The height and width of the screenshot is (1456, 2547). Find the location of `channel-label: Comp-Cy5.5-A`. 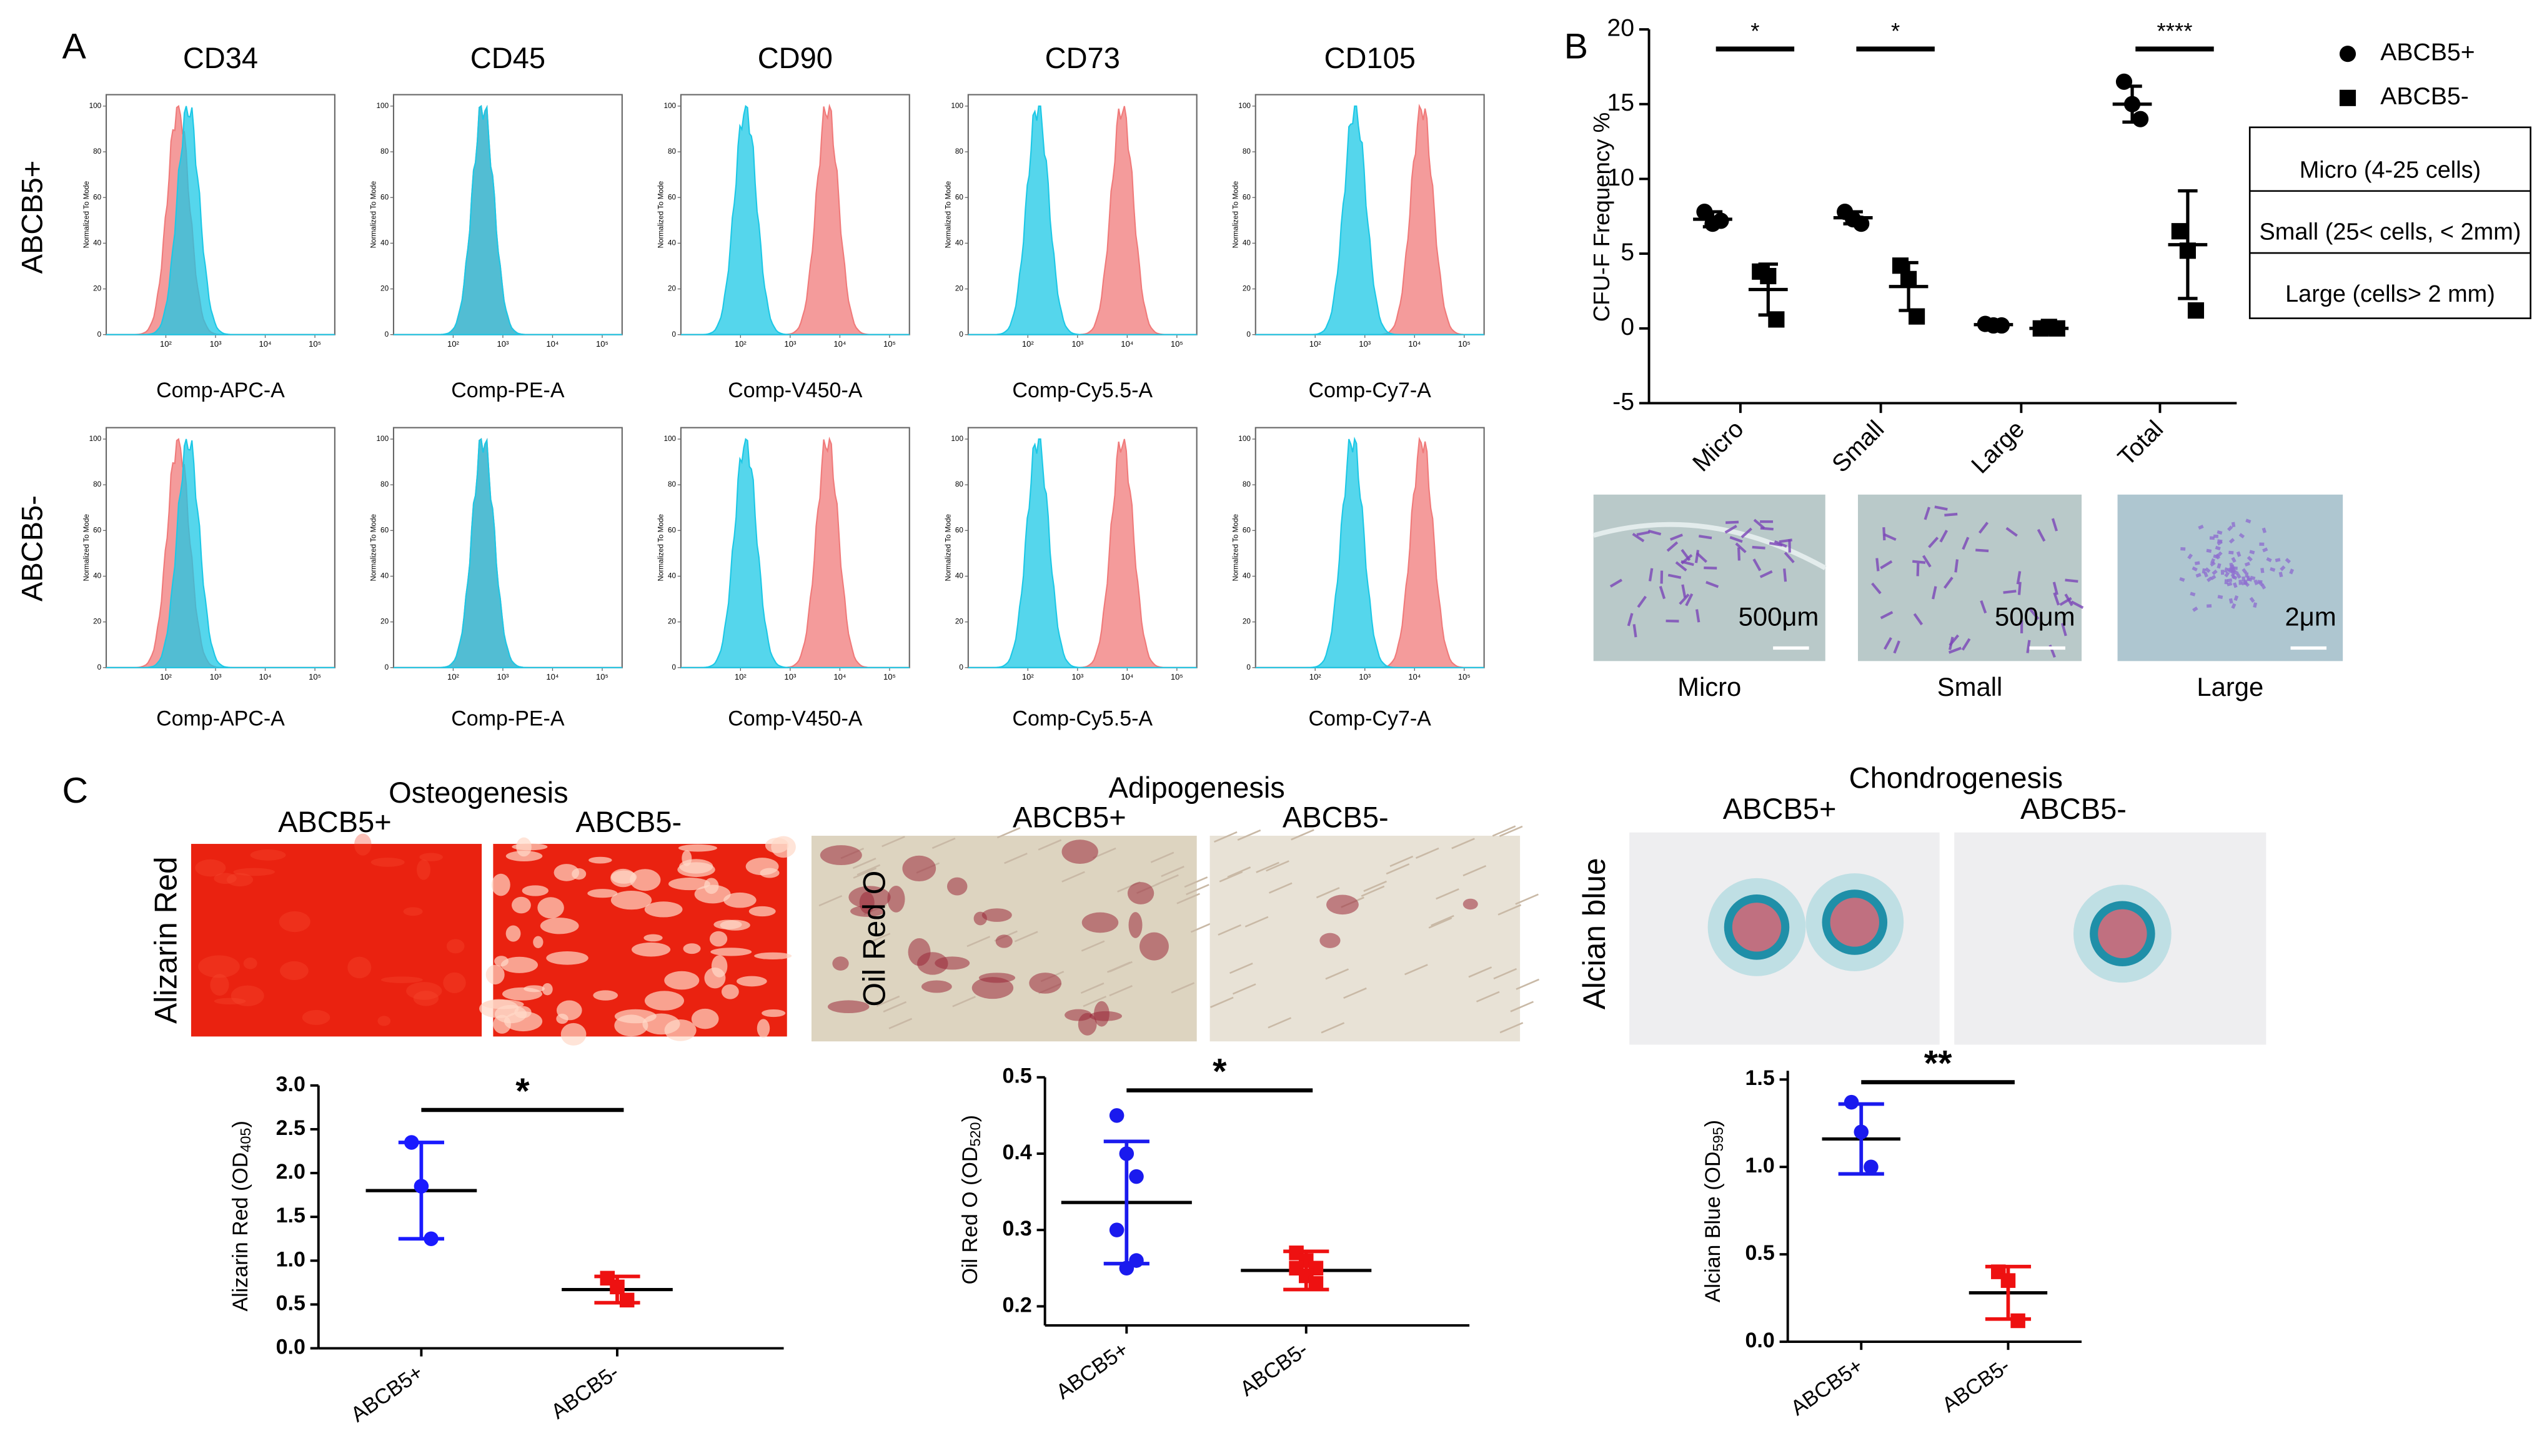

channel-label: Comp-Cy5.5-A is located at coordinates (1082, 391).